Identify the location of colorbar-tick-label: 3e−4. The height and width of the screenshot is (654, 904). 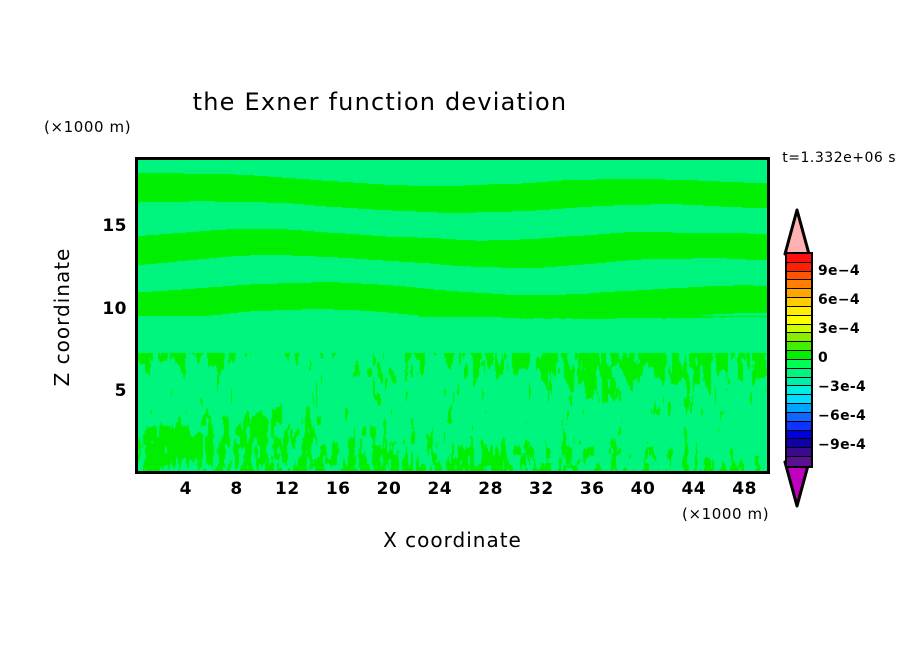
(839, 329).